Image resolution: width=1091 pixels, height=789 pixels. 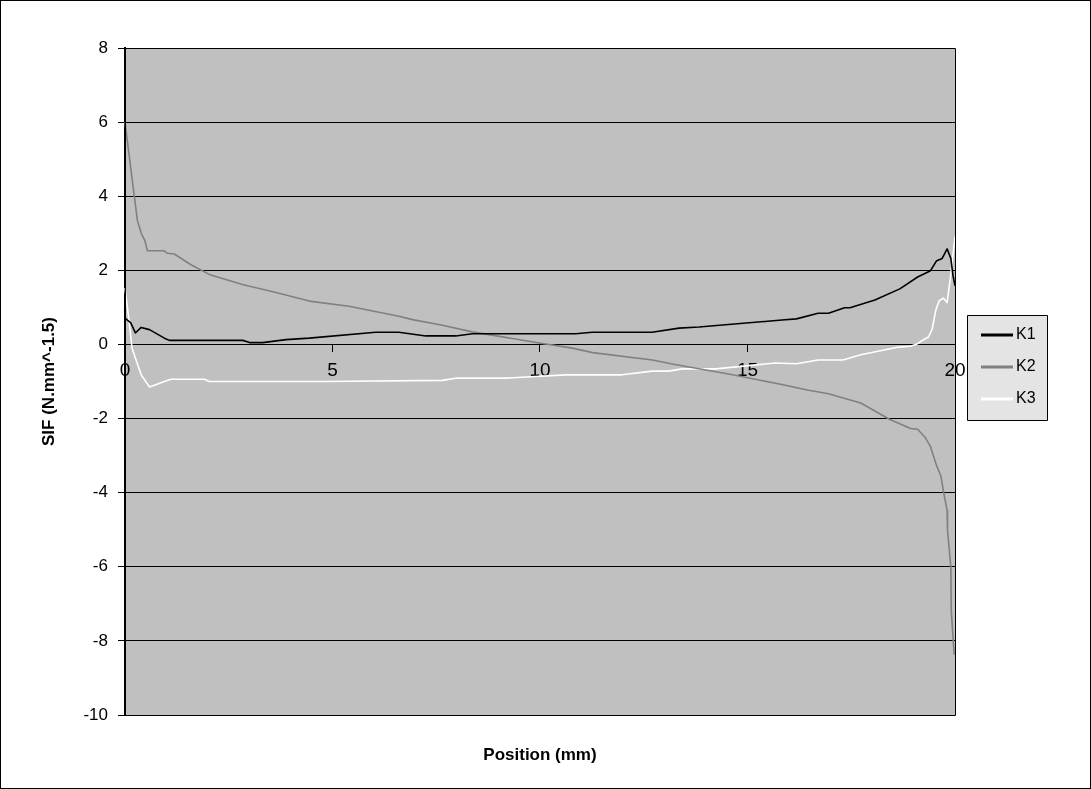 I want to click on legend-label: K3, so click(x=1026, y=398).